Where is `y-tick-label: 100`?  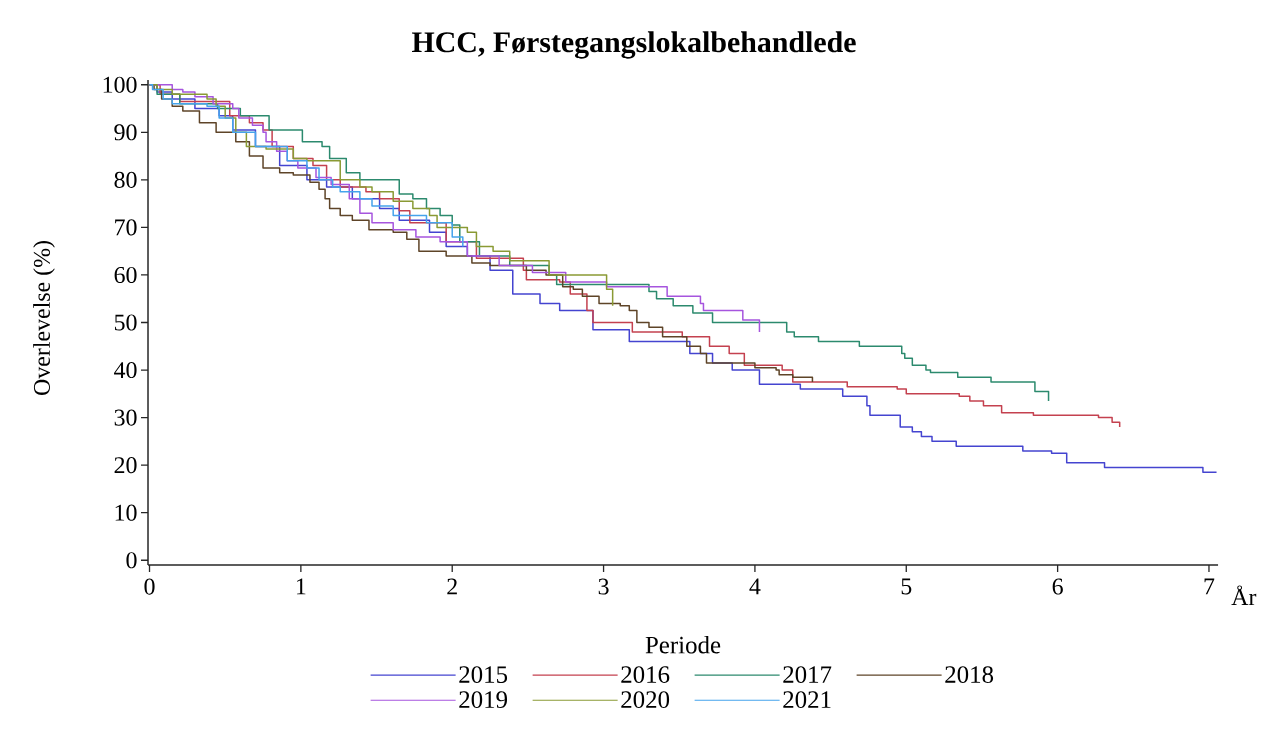 y-tick-label: 100 is located at coordinates (120, 84).